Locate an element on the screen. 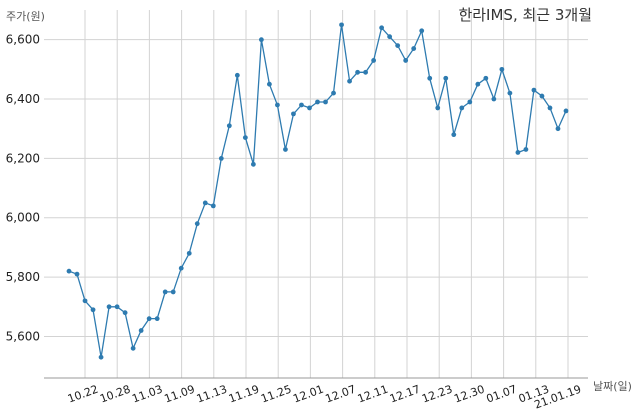 The image size is (640, 419). x-tick-label: 12.07 is located at coordinates (341, 394).